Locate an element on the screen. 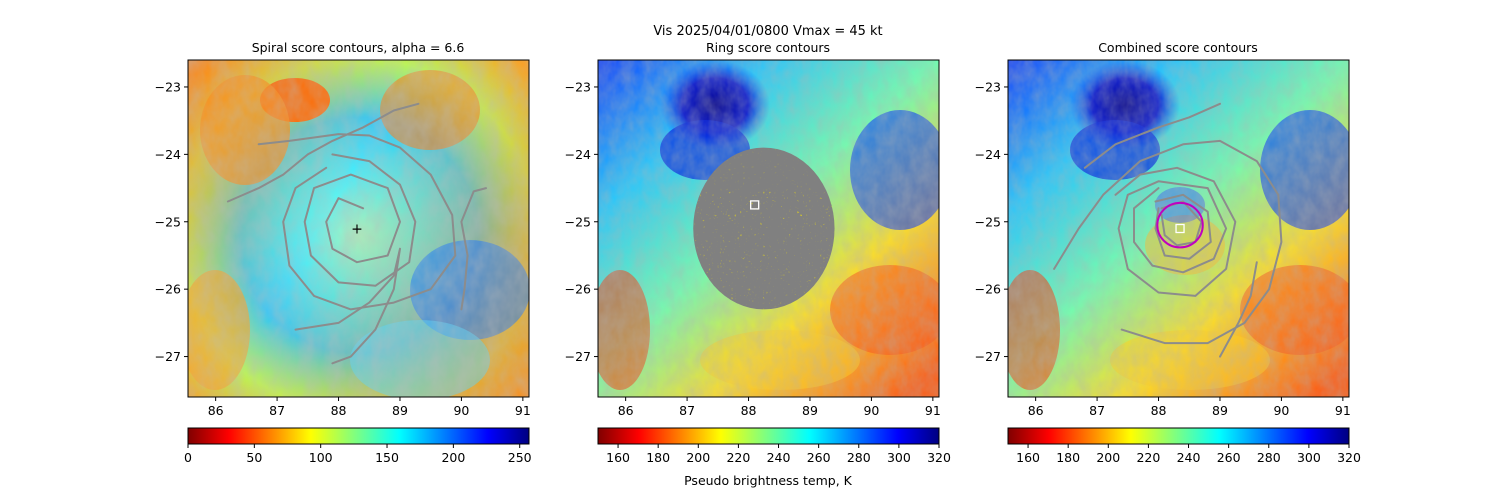 The image size is (1500, 500). rmw-circle is located at coordinates (1180, 225).